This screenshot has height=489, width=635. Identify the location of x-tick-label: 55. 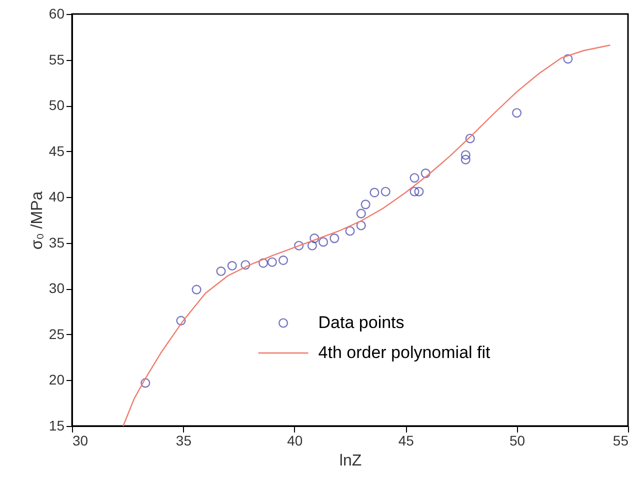
(620, 440).